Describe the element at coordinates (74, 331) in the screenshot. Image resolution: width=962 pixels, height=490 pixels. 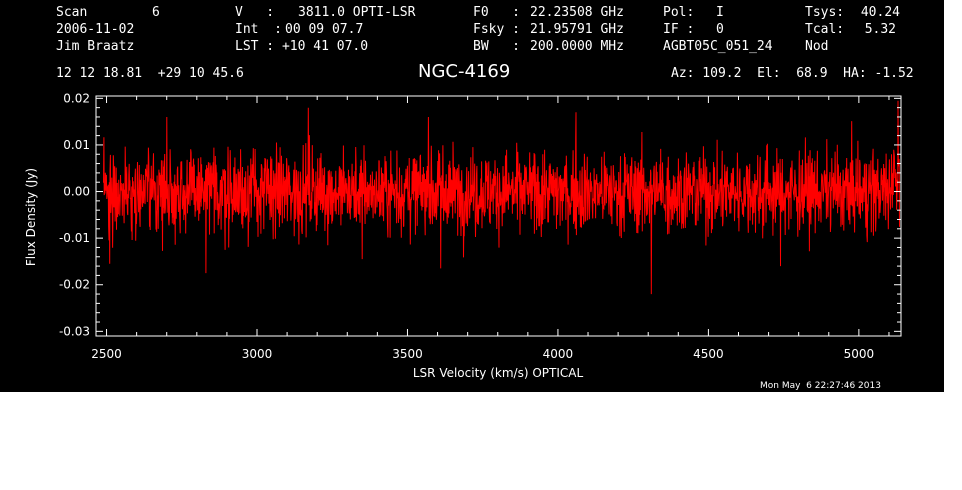
I see `y-tick-label: -0.03` at that location.